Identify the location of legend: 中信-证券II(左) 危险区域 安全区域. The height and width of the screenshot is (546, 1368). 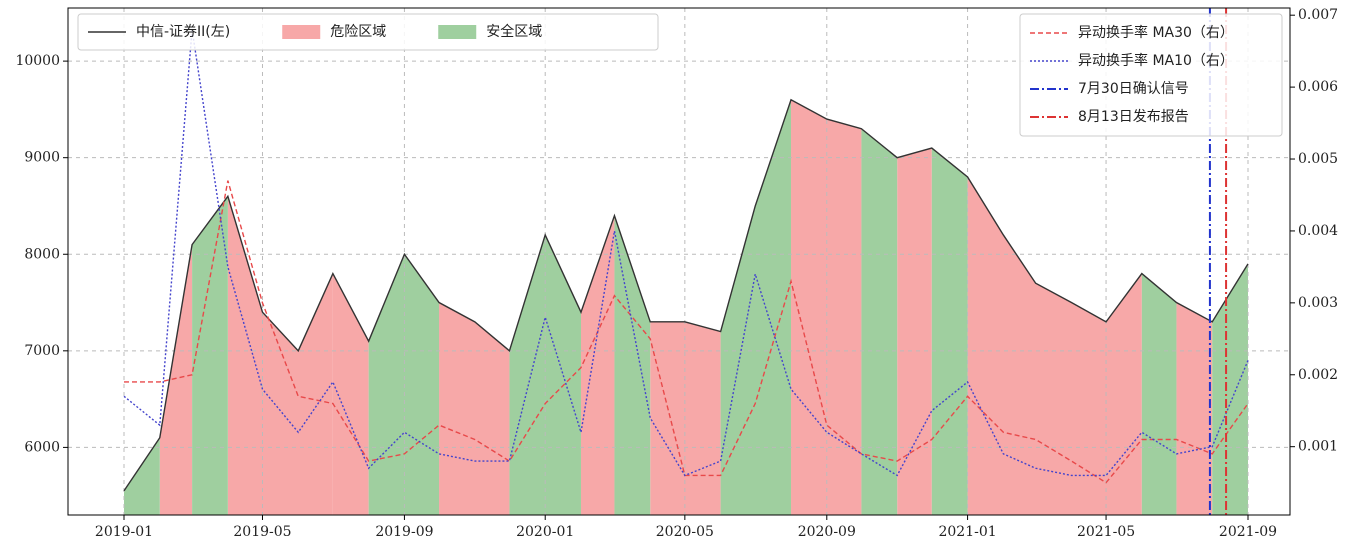
(368, 32).